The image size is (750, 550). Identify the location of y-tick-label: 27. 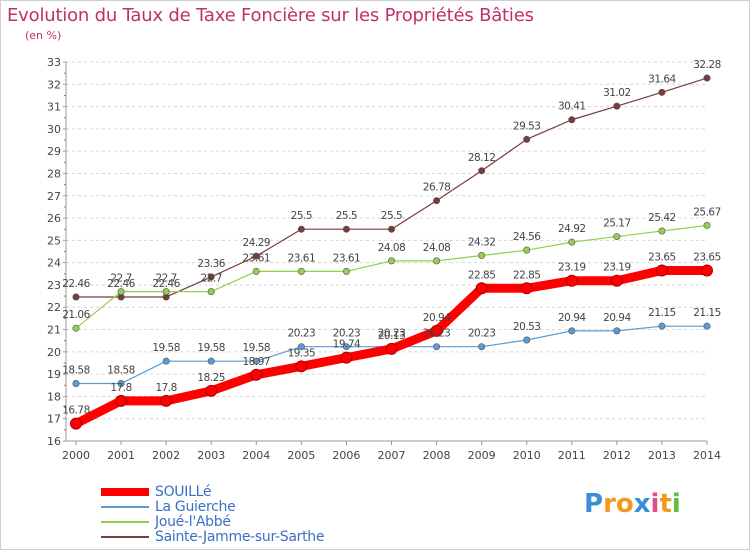
(54, 196).